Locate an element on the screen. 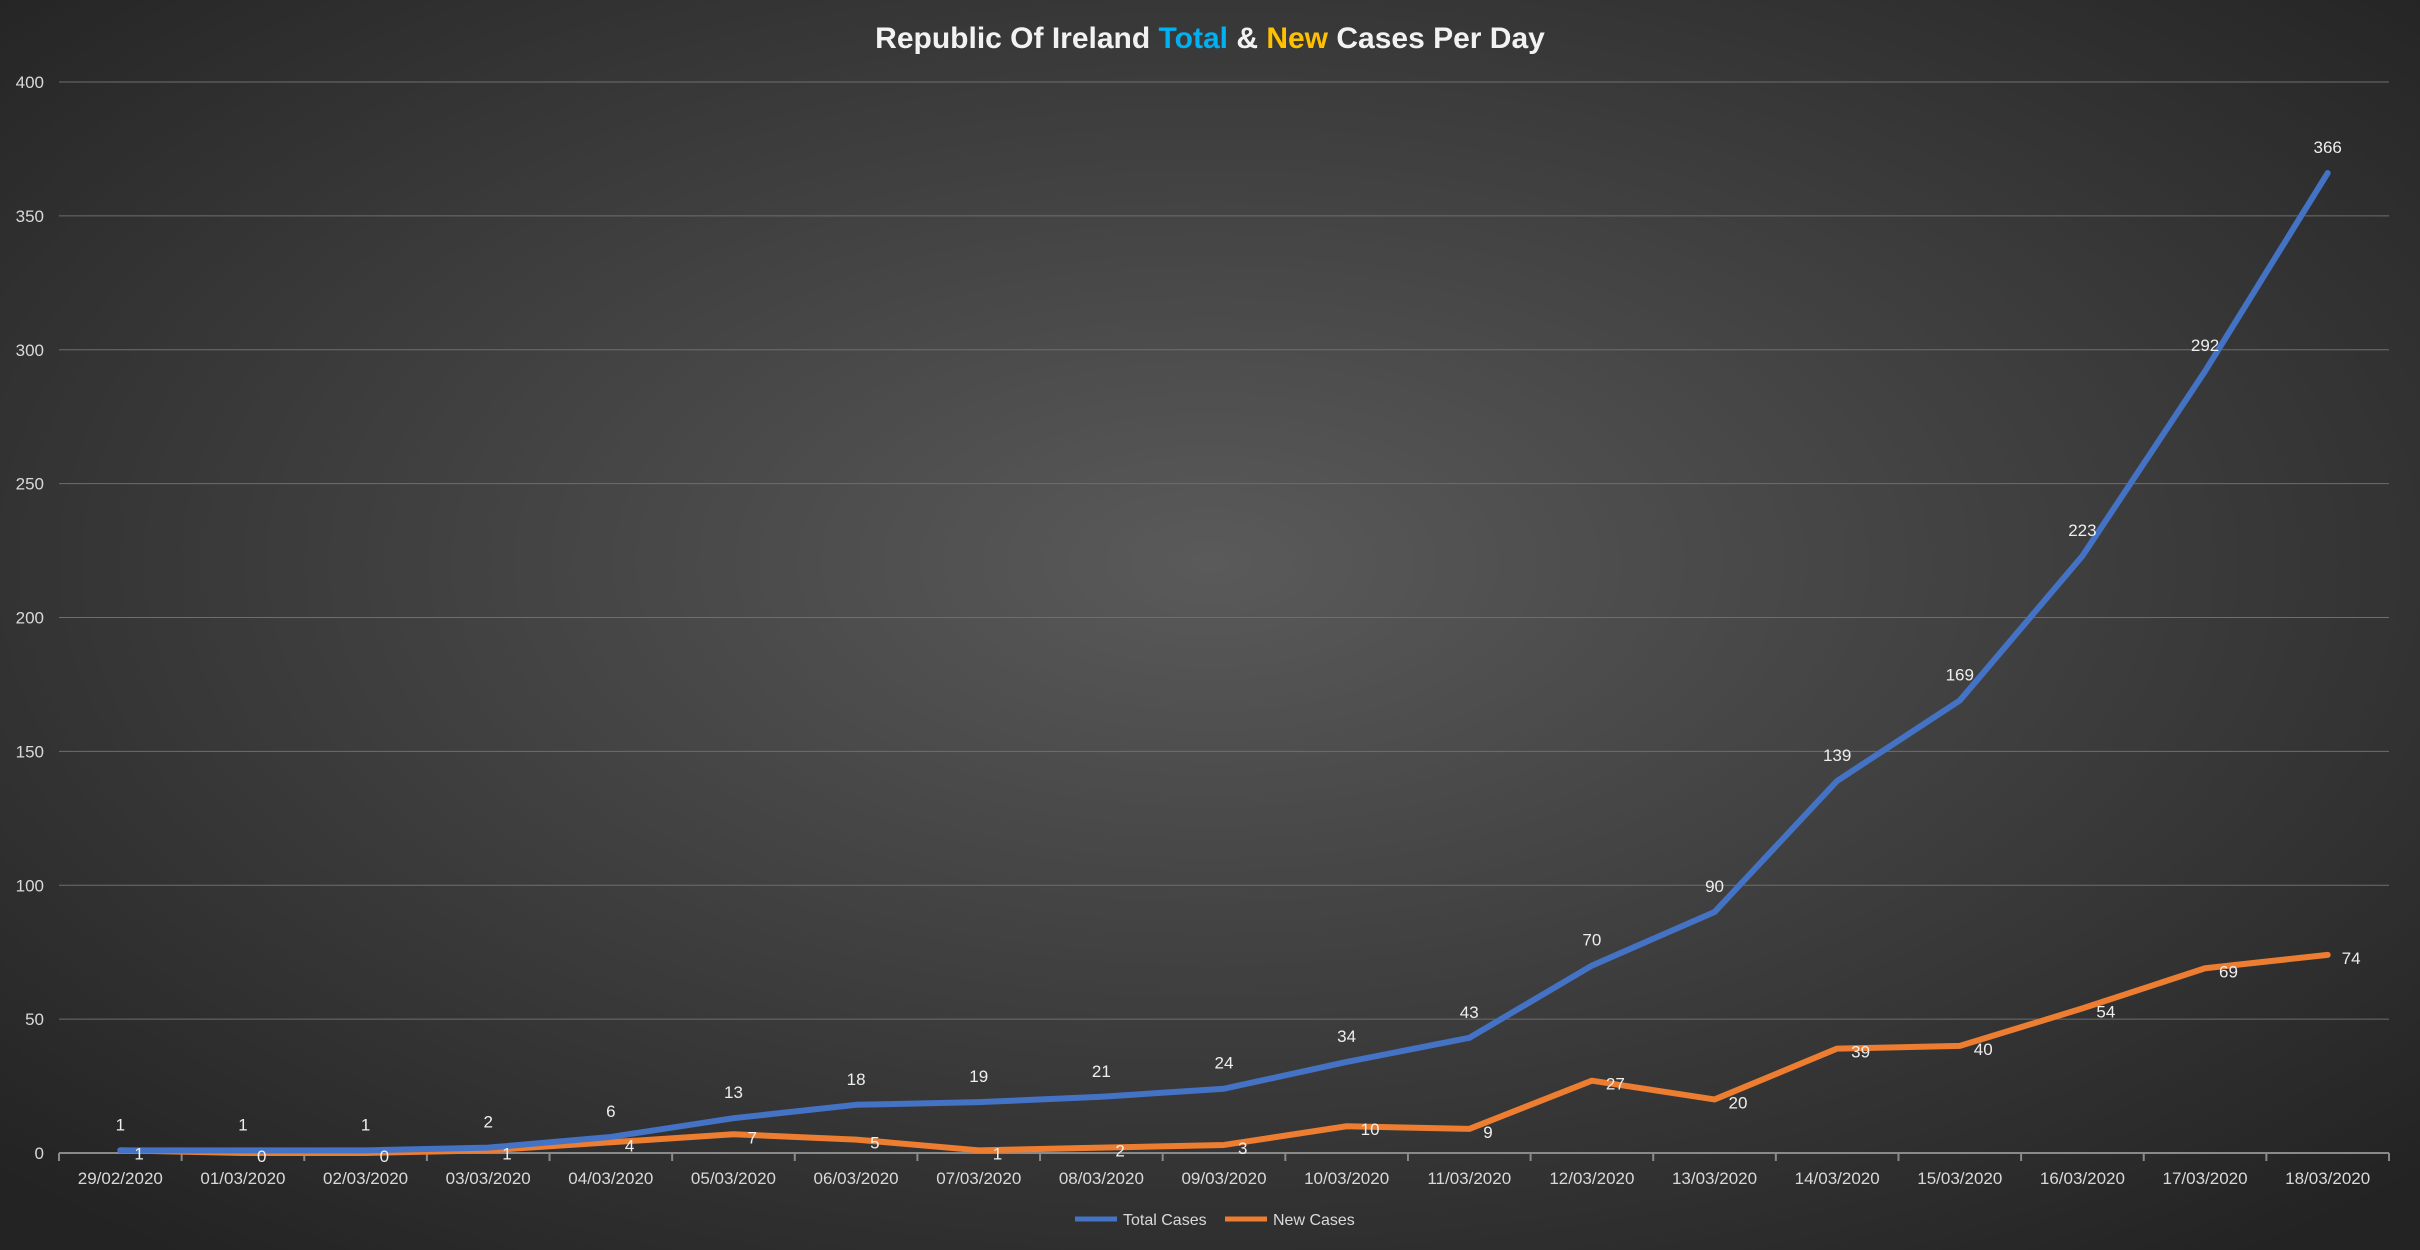 This screenshot has height=1250, width=2420. y-axis: 0 50 100 150 200 250 300 350 400 is located at coordinates (30, 618).